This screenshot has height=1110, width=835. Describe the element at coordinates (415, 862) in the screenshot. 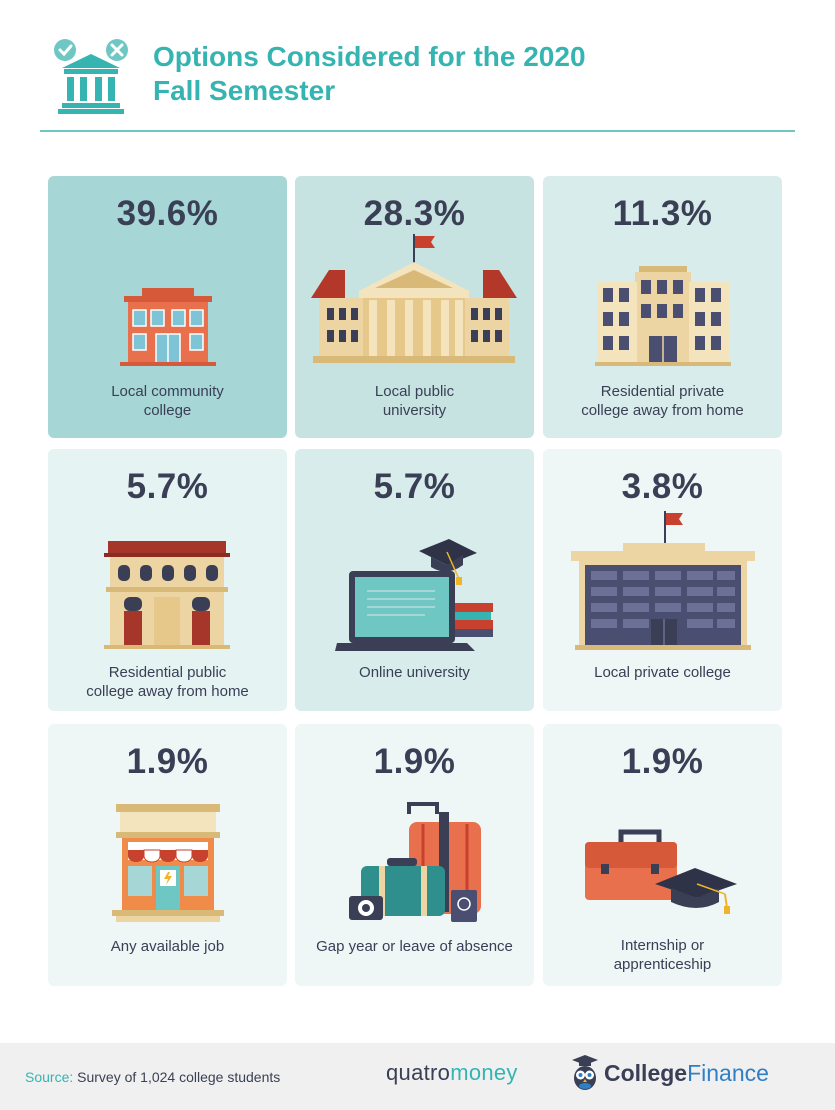

I see `luggage-icon` at that location.